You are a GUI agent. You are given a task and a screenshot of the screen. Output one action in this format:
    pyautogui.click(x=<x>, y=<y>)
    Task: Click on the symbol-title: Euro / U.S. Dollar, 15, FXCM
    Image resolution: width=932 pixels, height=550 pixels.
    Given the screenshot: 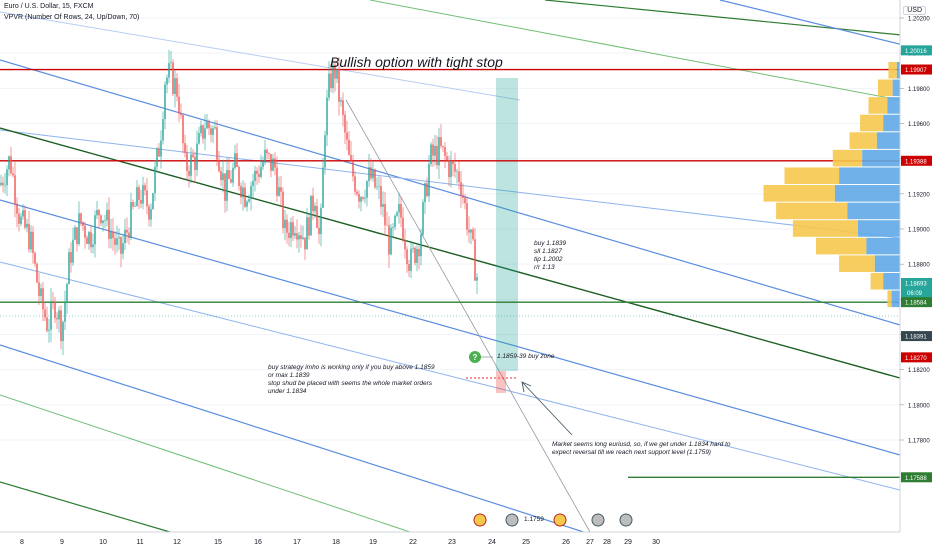 What is the action you would take?
    pyautogui.click(x=49, y=6)
    